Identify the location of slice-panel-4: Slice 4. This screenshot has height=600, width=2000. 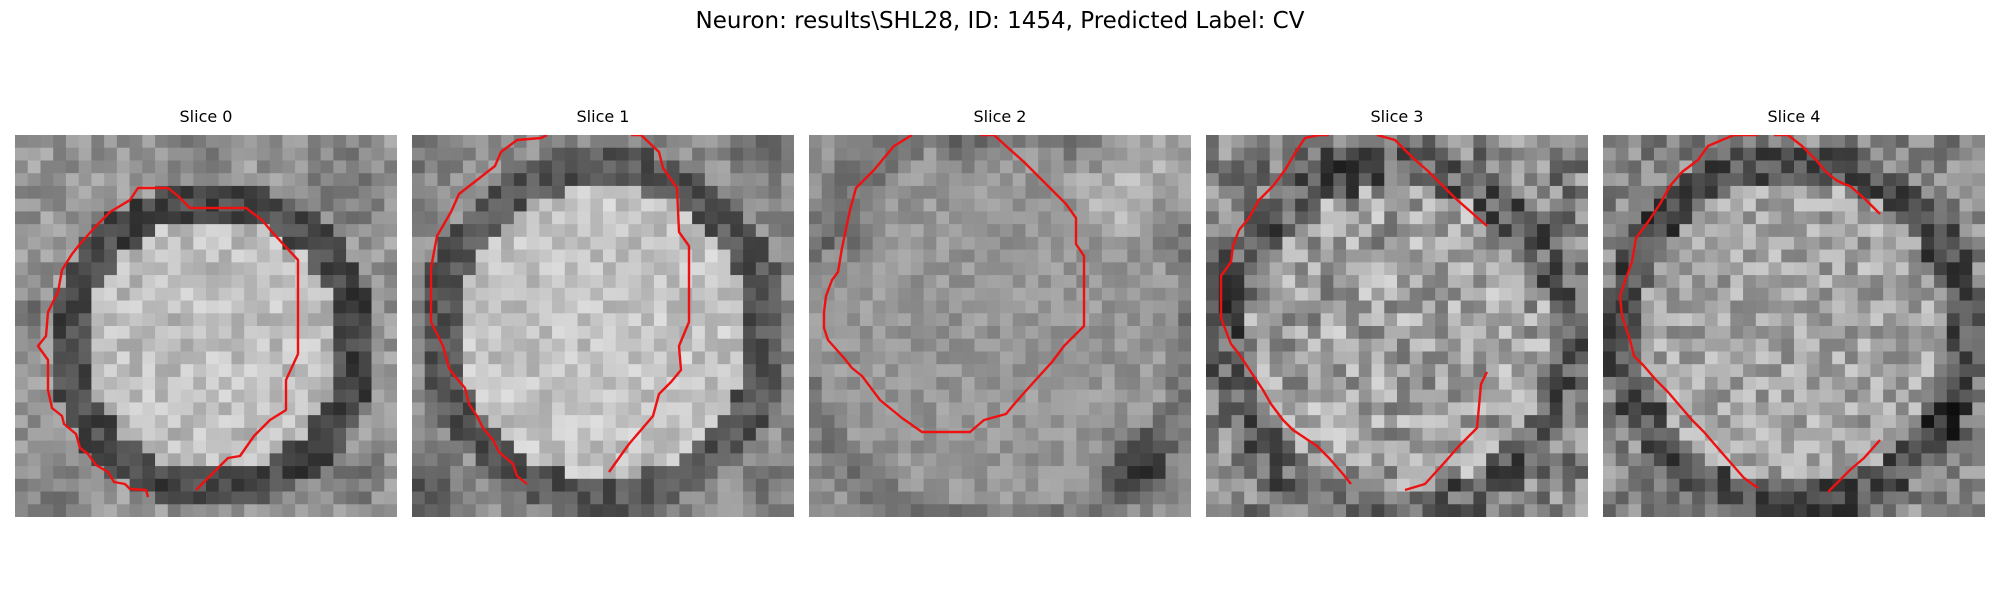
(1794, 312).